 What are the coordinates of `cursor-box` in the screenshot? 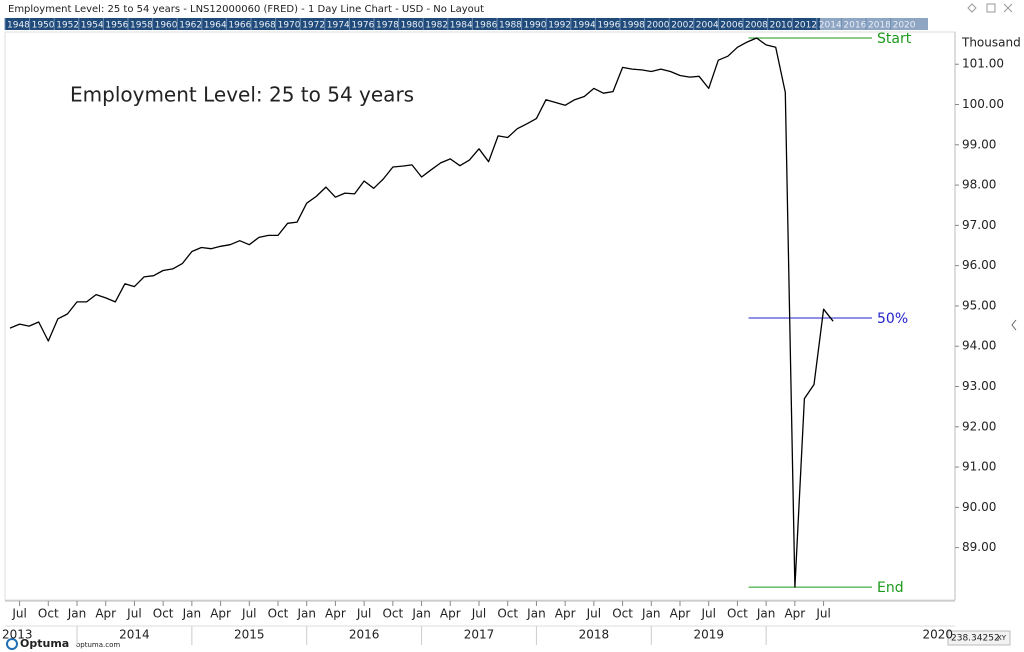 It's located at (979, 638).